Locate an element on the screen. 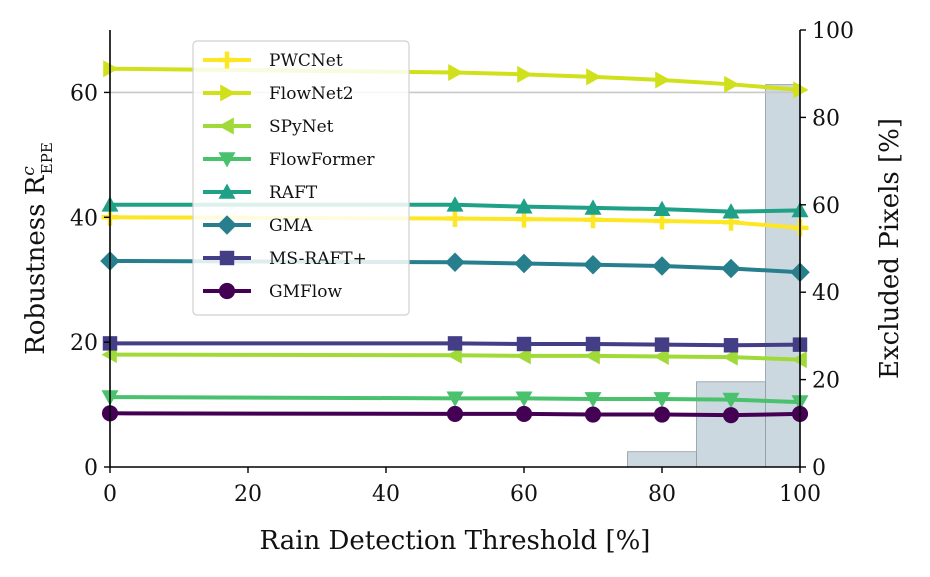 Image resolution: width=930 pixels, height=577 pixels. legend-label: FlowFormer is located at coordinates (322, 160).